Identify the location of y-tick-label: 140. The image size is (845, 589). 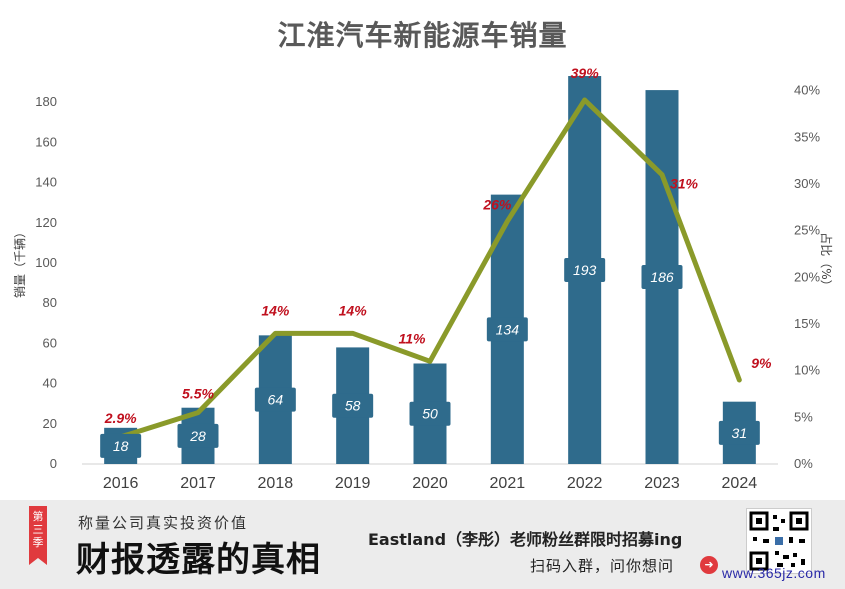
(46, 182).